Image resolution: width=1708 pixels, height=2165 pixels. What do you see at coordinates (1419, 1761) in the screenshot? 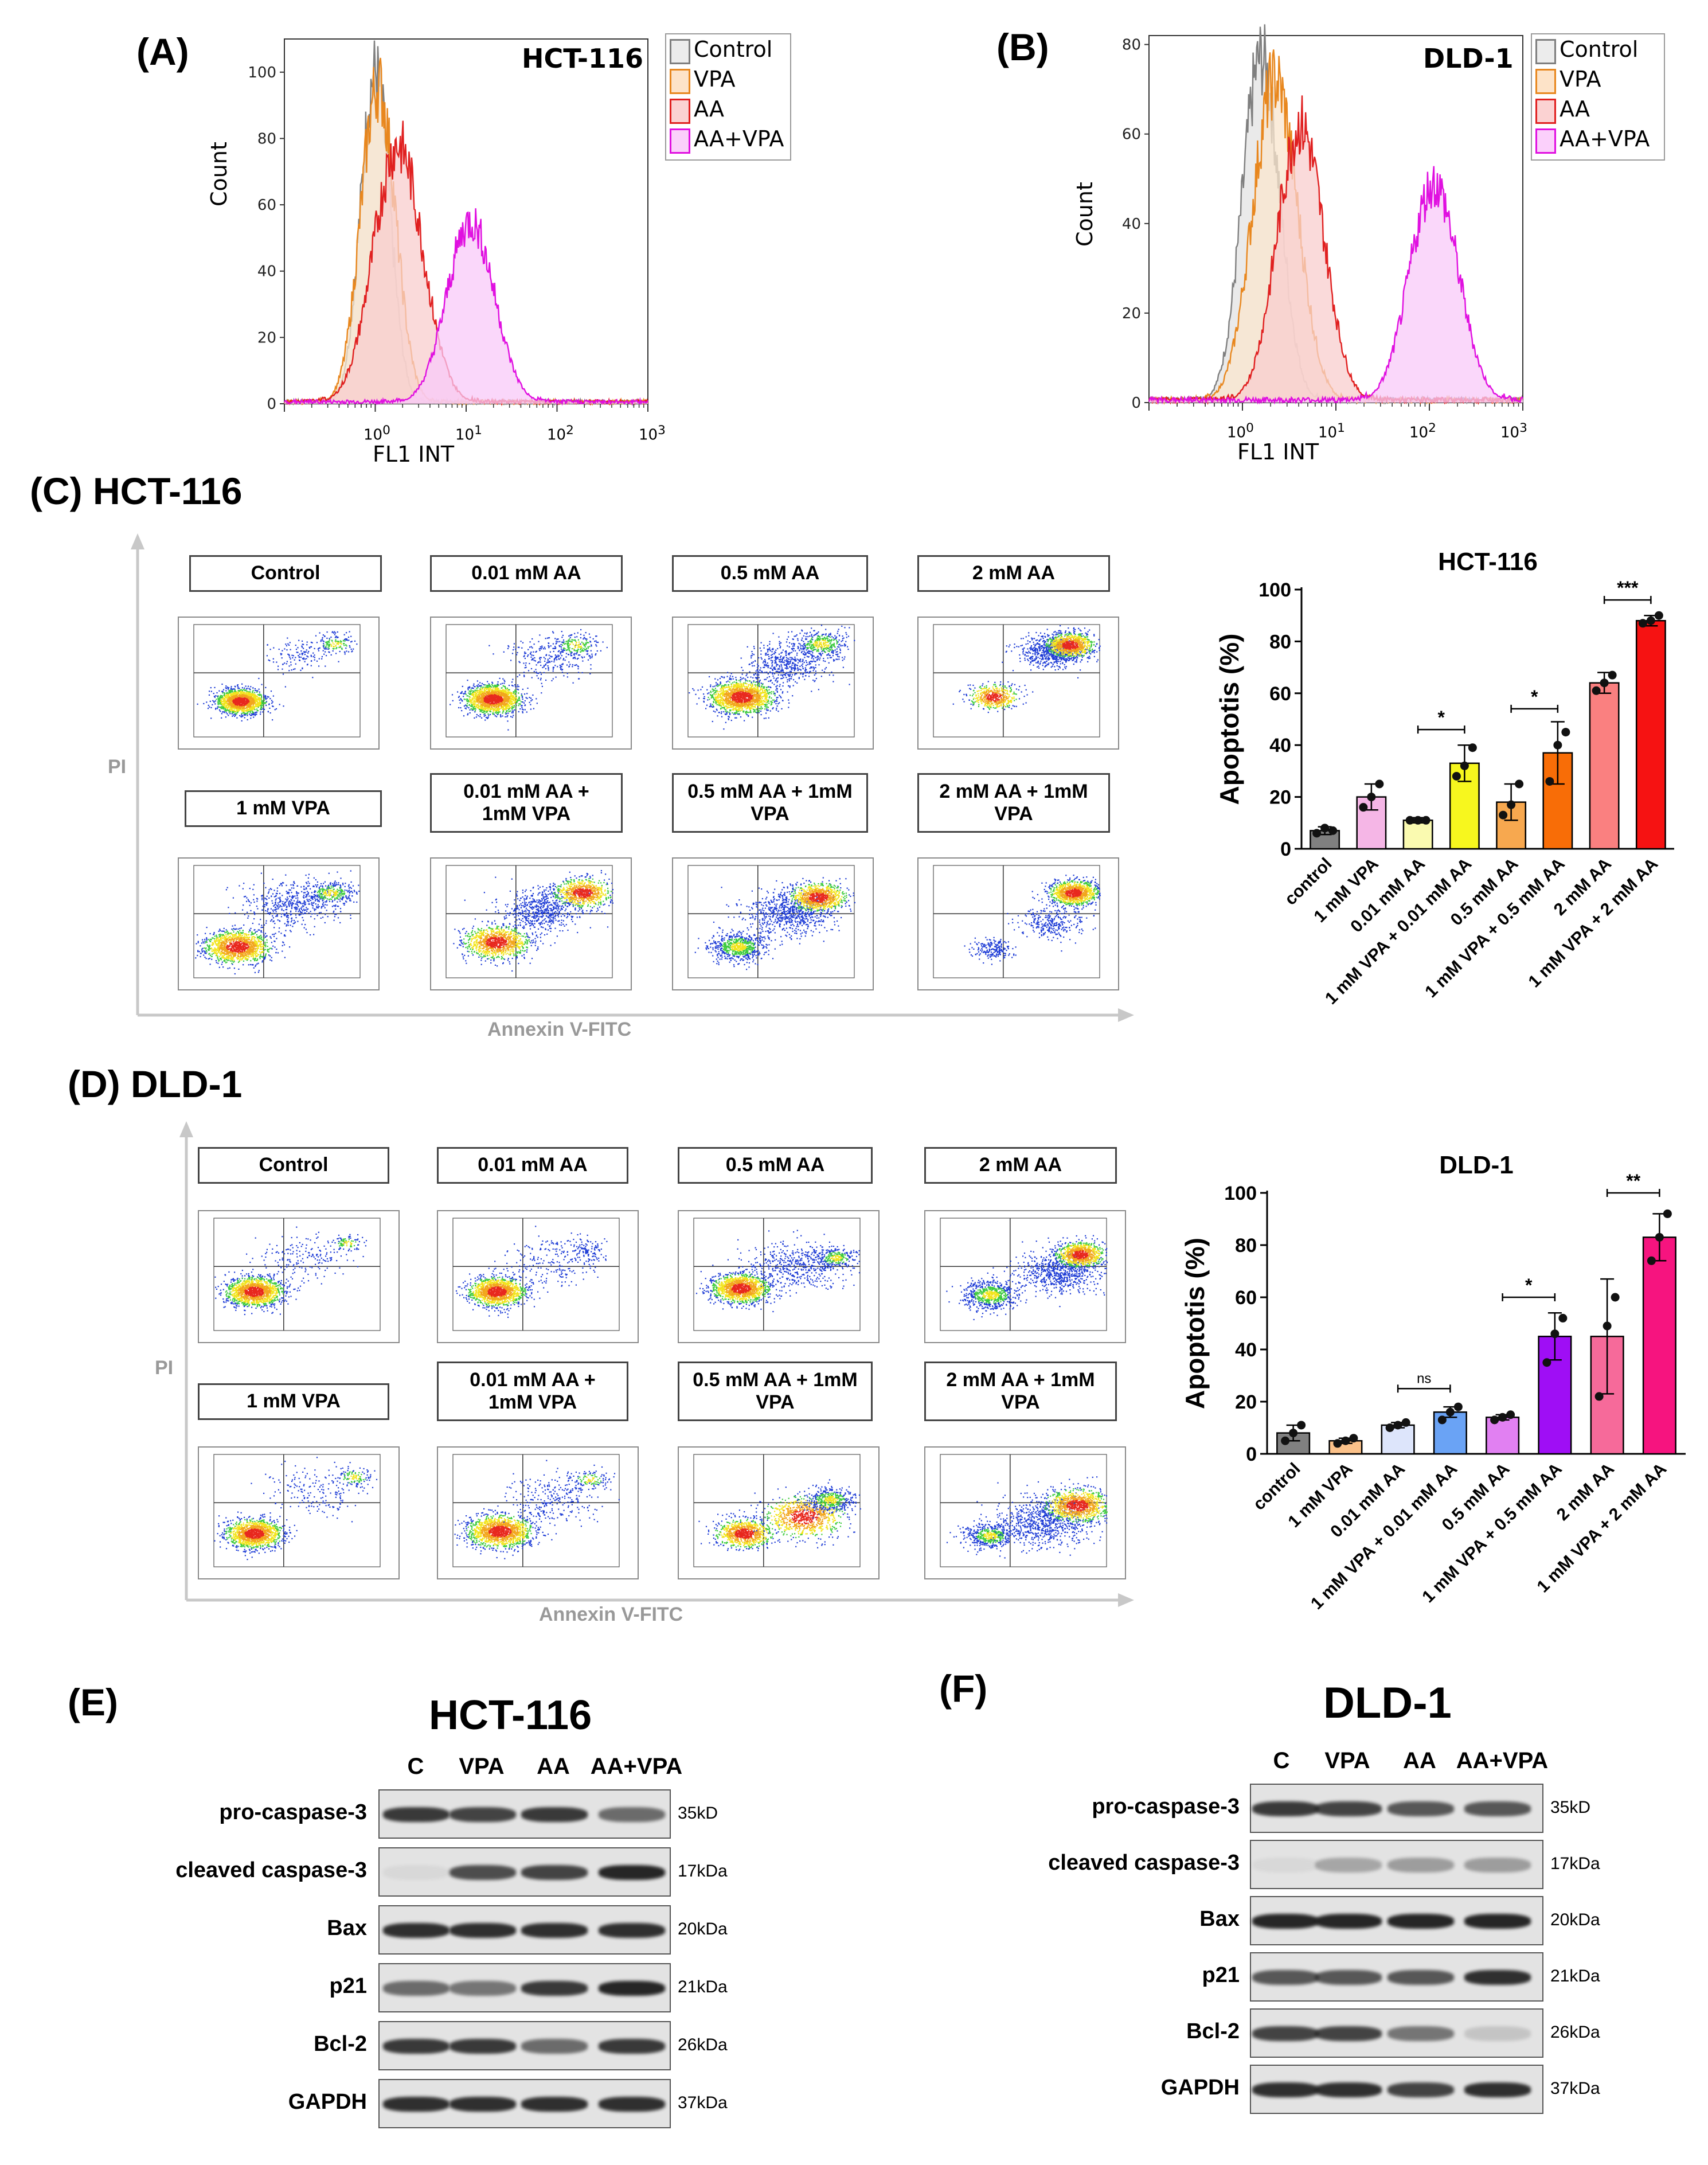
I see `lane-label: AA` at bounding box center [1419, 1761].